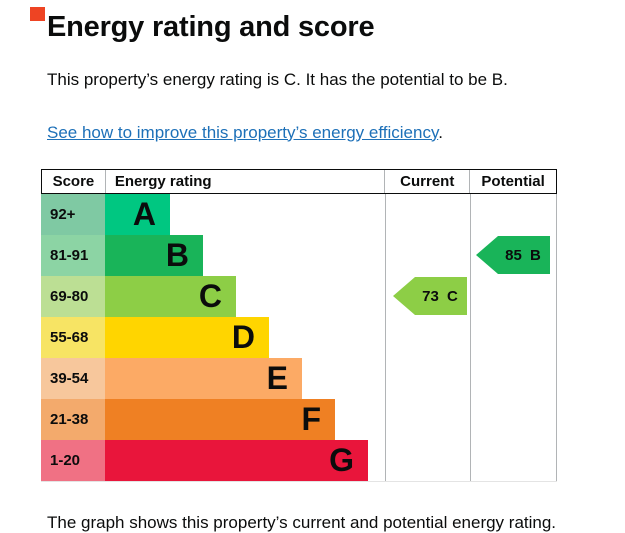 Image resolution: width=625 pixels, height=533 pixels. What do you see at coordinates (513, 181) in the screenshot?
I see `column-header-potential: Potential` at bounding box center [513, 181].